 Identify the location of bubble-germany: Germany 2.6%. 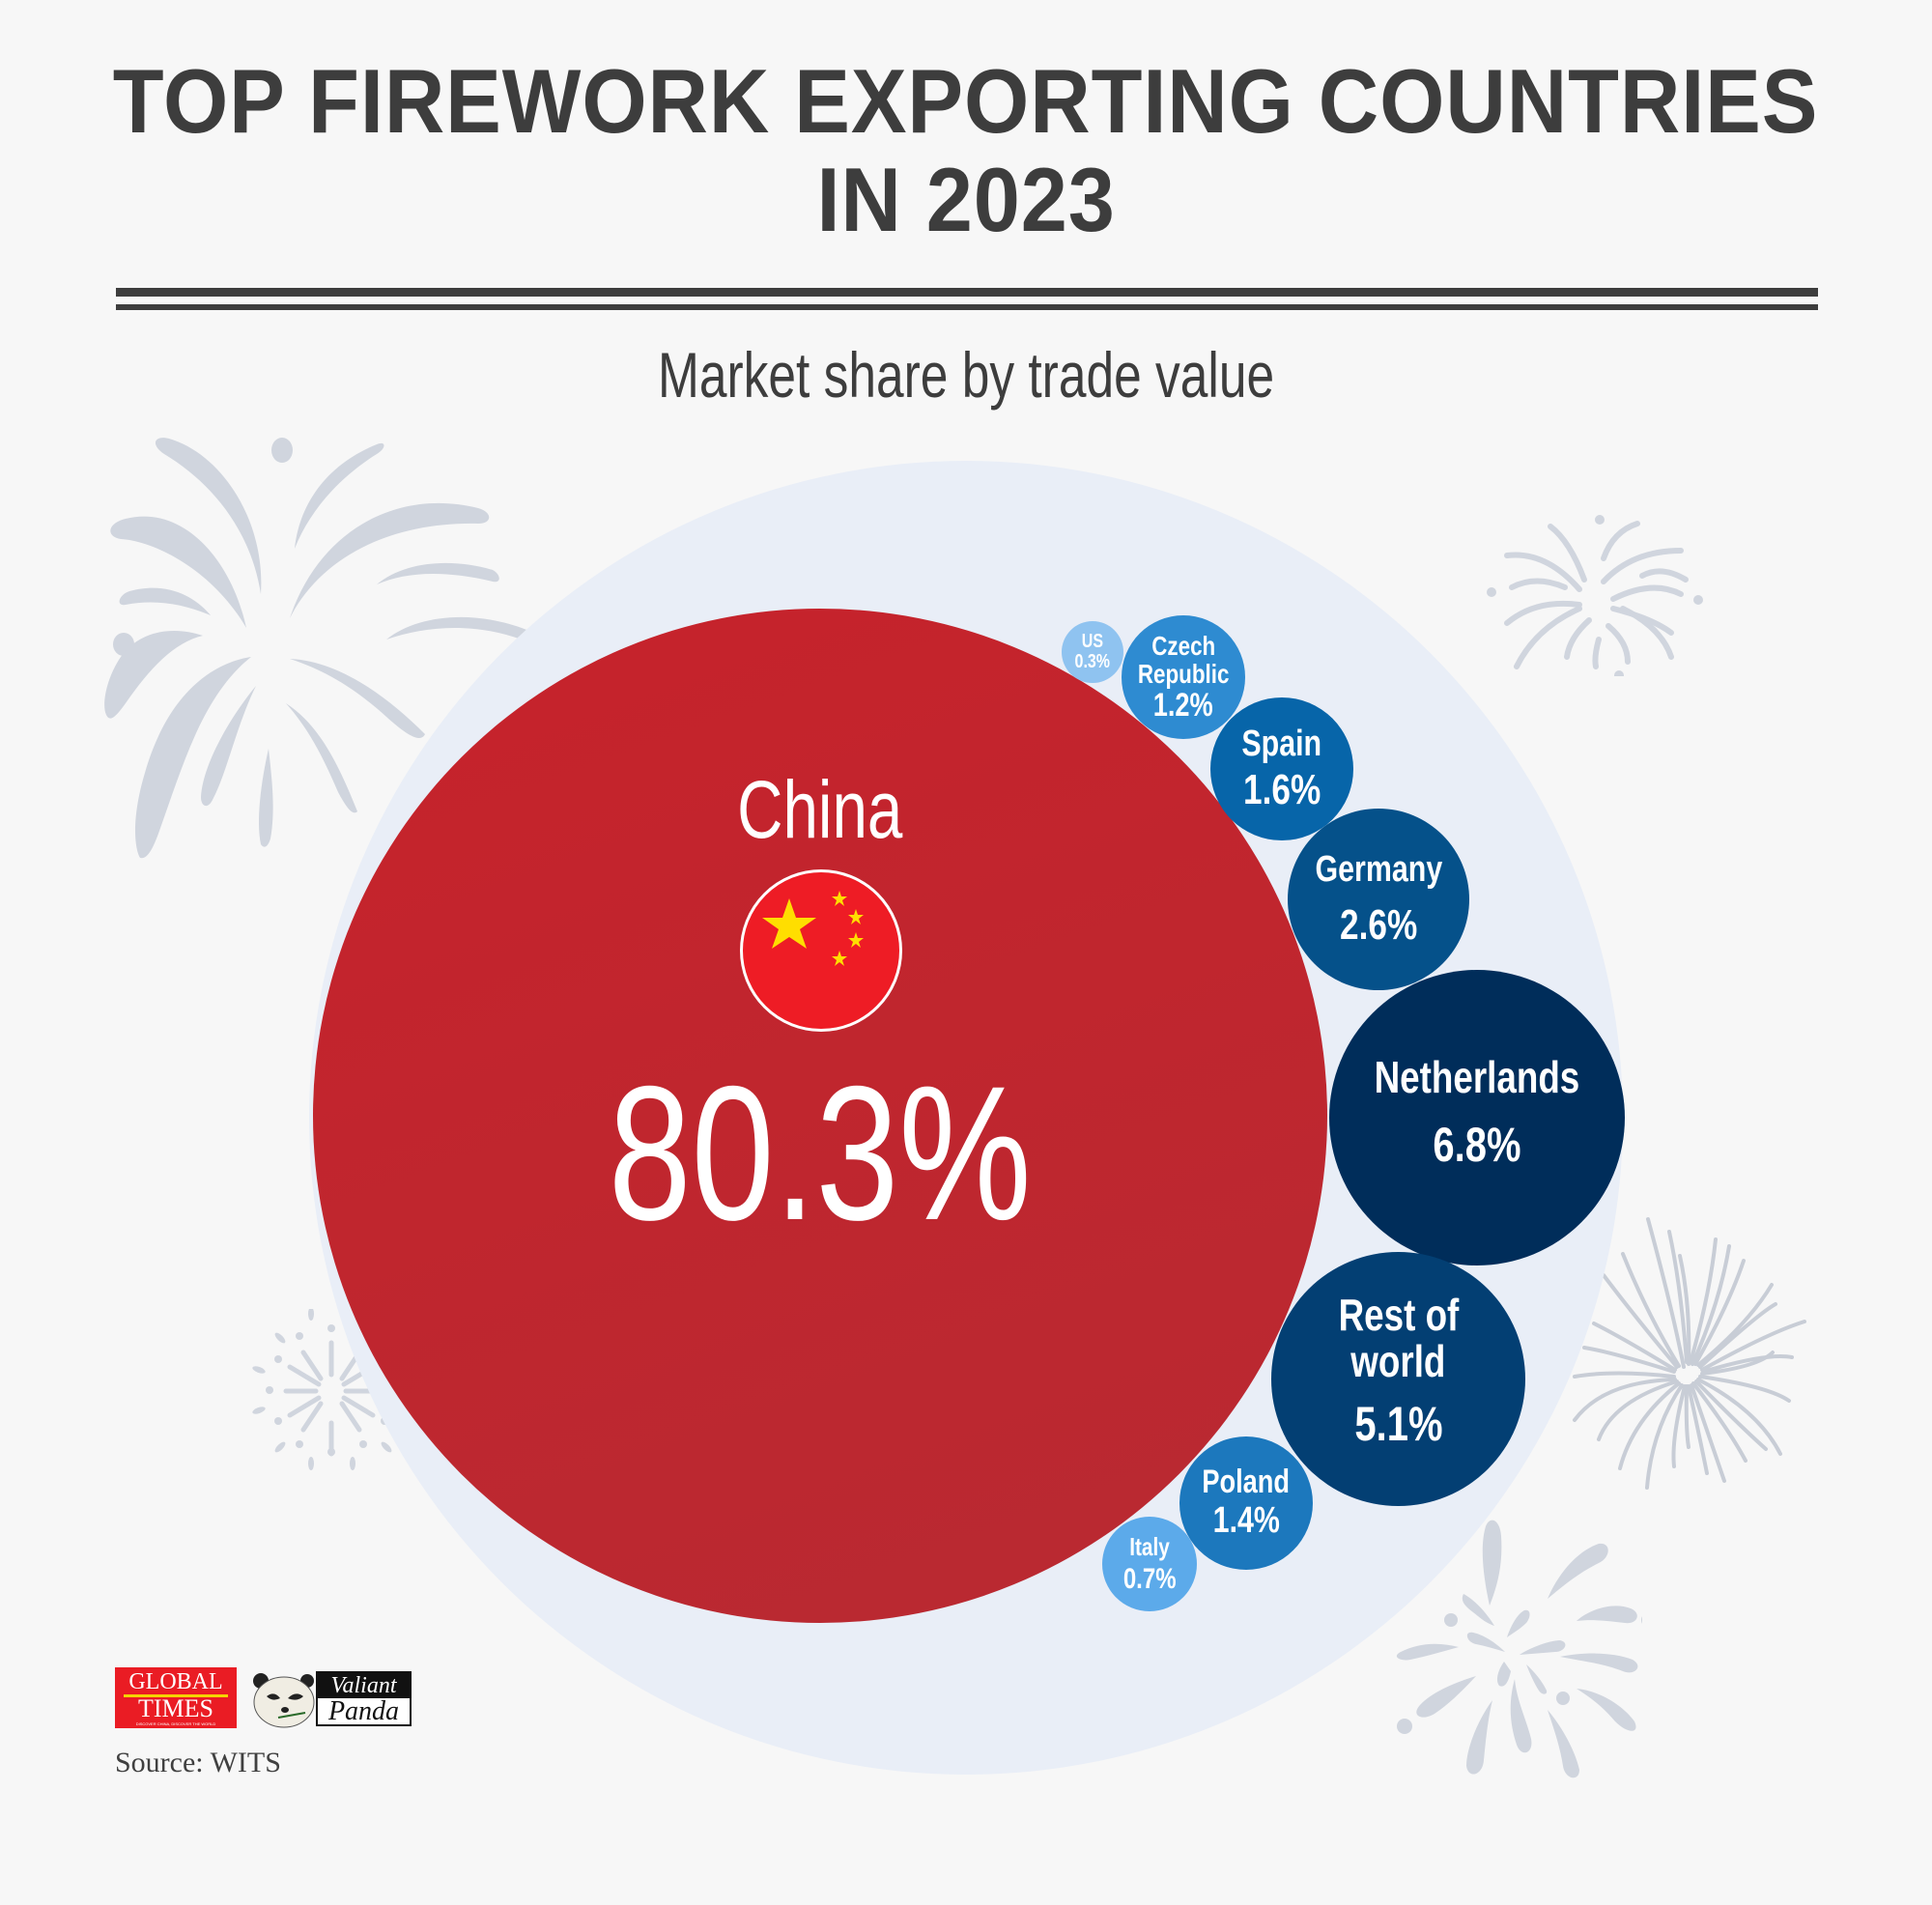
(1378, 899).